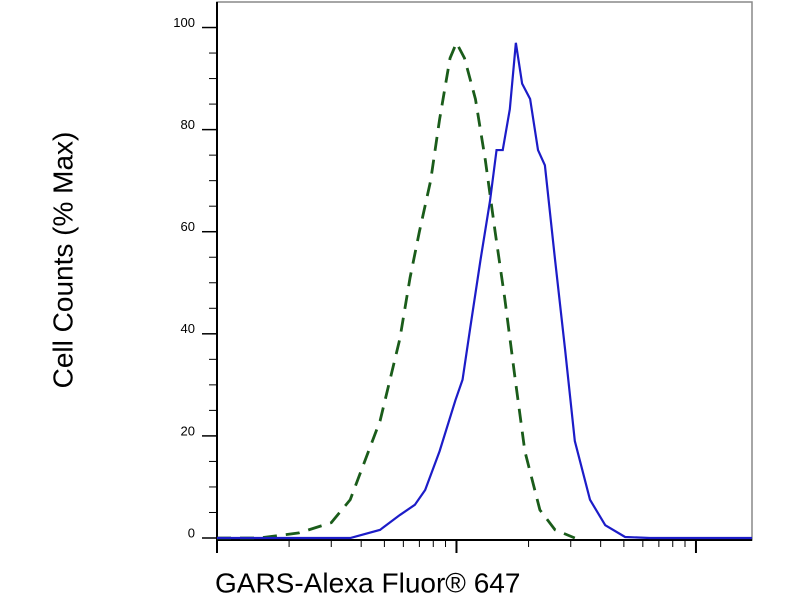 This screenshot has width=800, height=600. What do you see at coordinates (188, 226) in the screenshot?
I see `y-tick-label: 60` at bounding box center [188, 226].